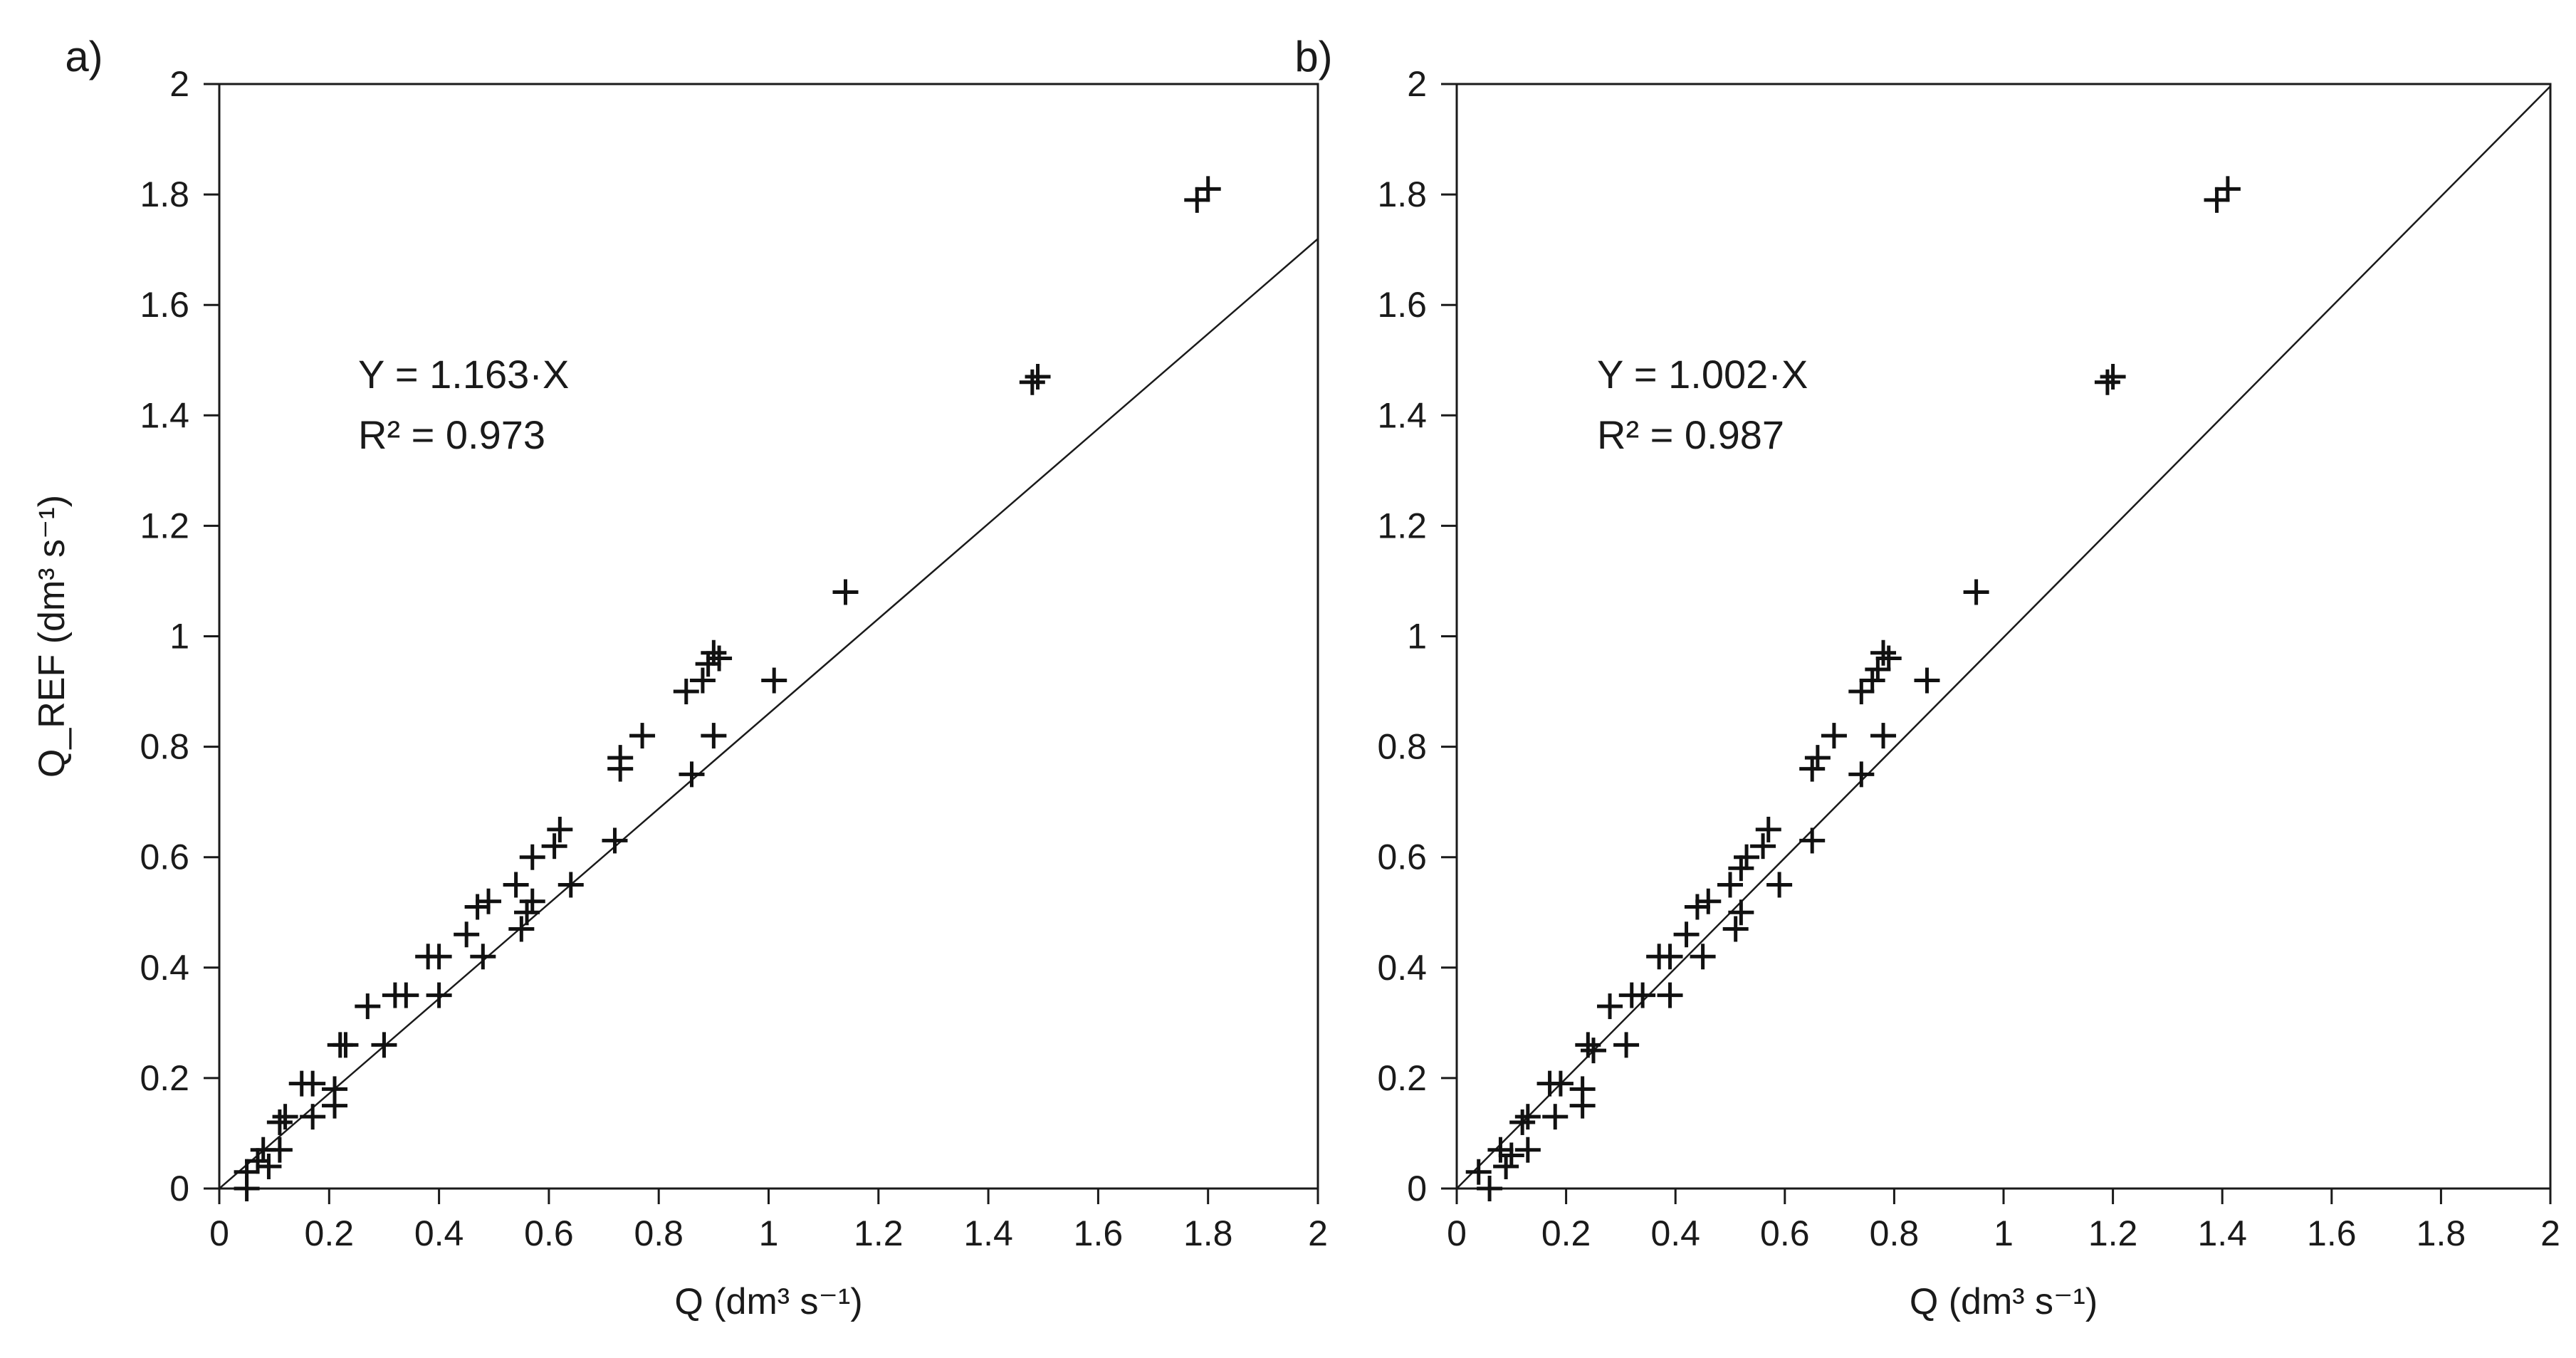 The image size is (2576, 1358). I want to click on y-tick-label: 1, so click(179, 637).